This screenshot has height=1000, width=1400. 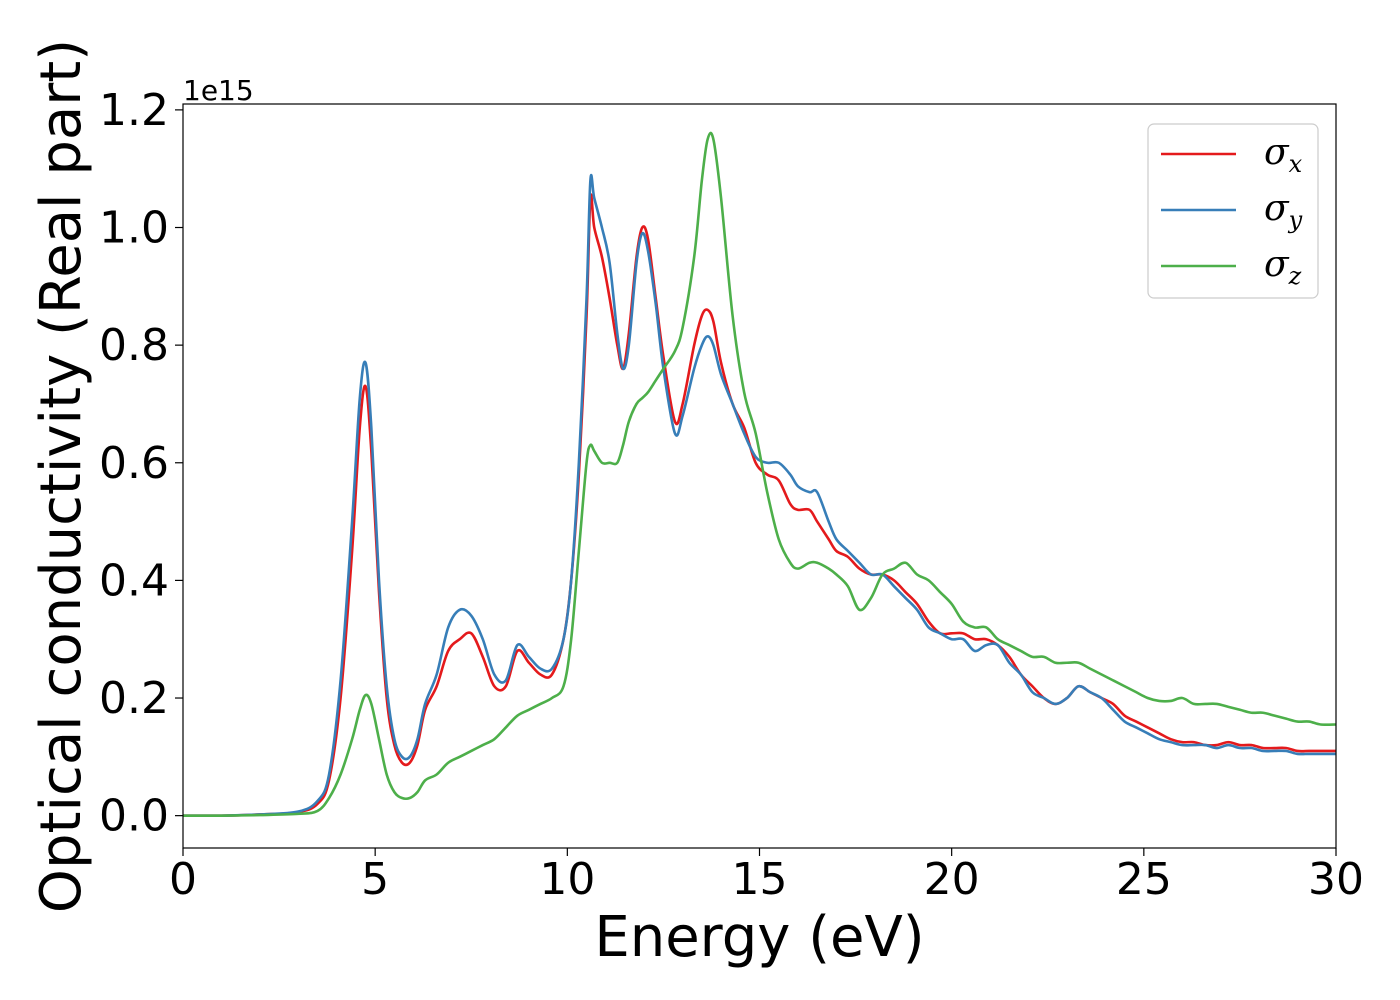 I want to click on y-tick-label: 0.8, so click(x=134, y=345).